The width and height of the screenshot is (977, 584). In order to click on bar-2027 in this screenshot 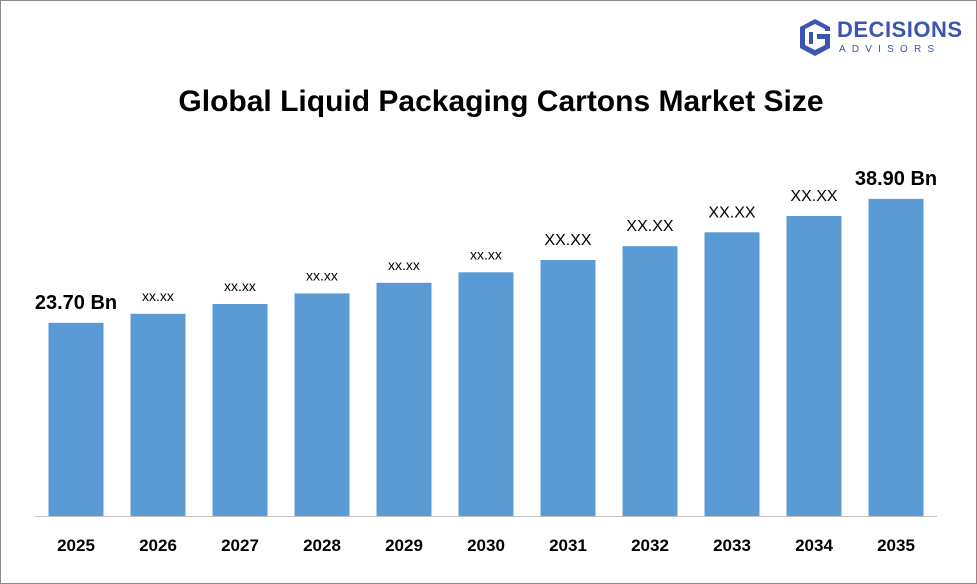, I will do `click(240, 410)`.